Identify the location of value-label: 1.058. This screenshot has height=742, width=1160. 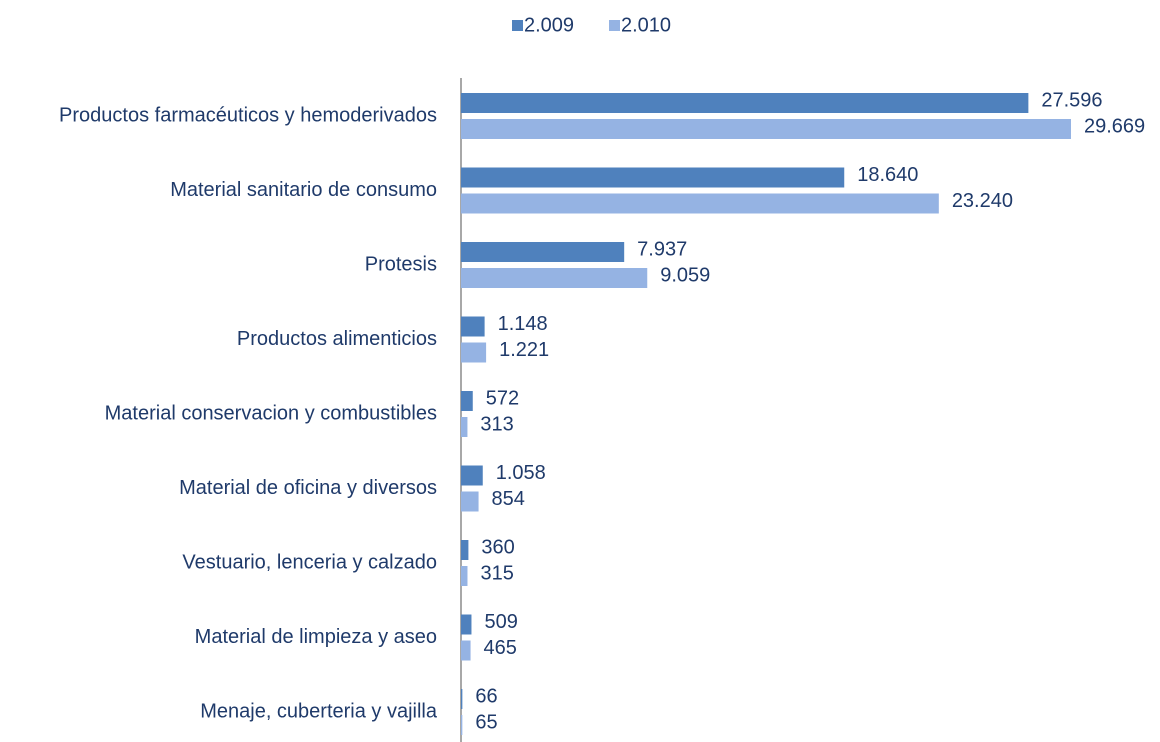
(521, 473).